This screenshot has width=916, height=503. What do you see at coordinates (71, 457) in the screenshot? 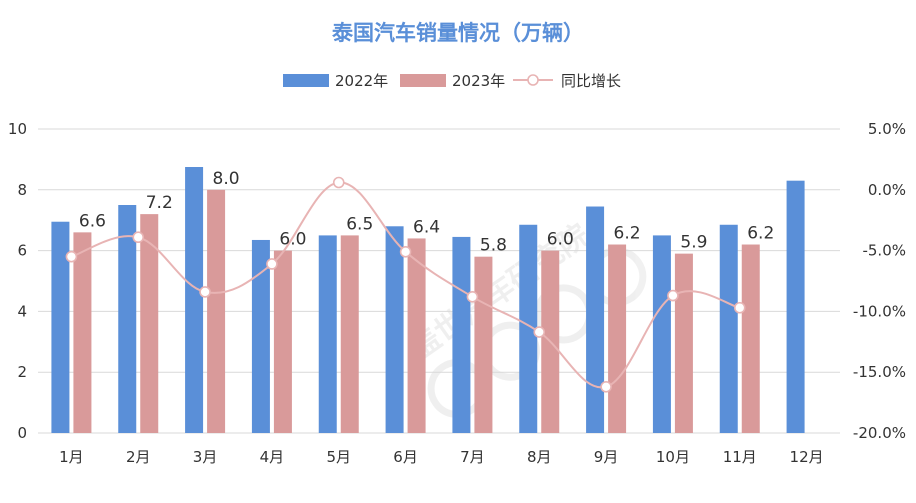
I see `x-tick-label: 1月` at bounding box center [71, 457].